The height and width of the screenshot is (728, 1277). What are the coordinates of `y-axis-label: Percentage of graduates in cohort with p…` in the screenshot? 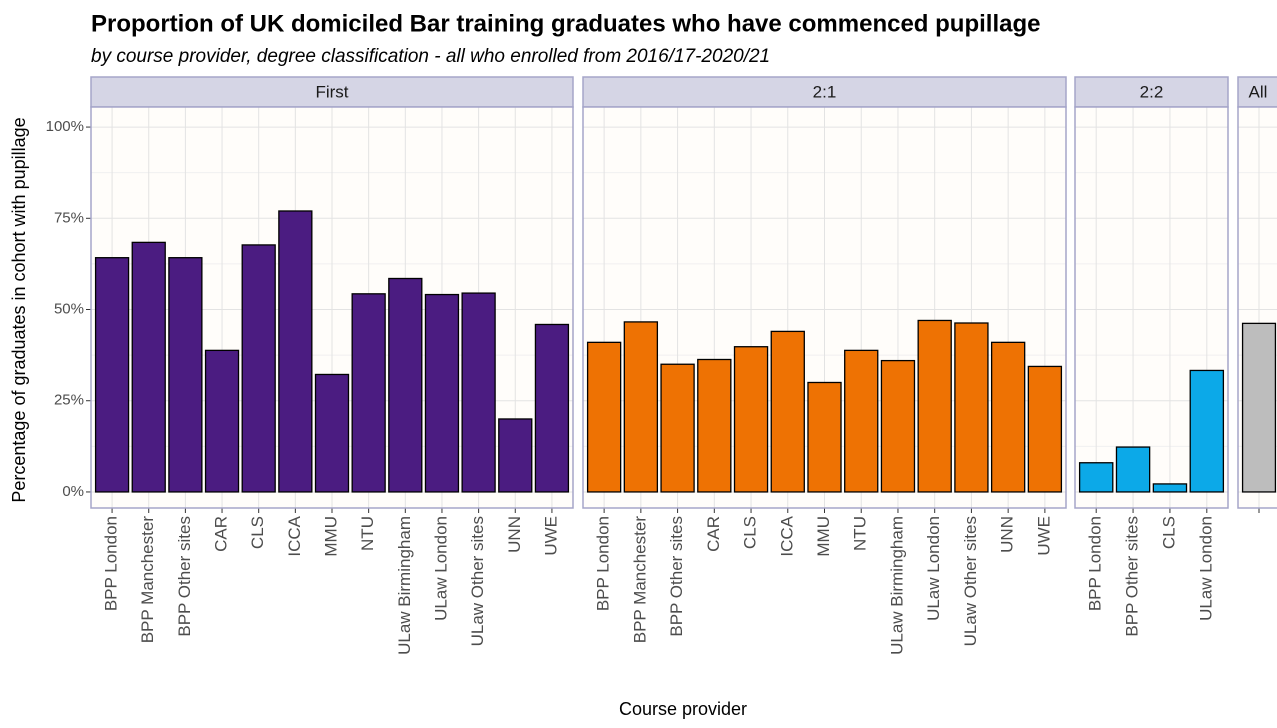 It's located at (19, 309).